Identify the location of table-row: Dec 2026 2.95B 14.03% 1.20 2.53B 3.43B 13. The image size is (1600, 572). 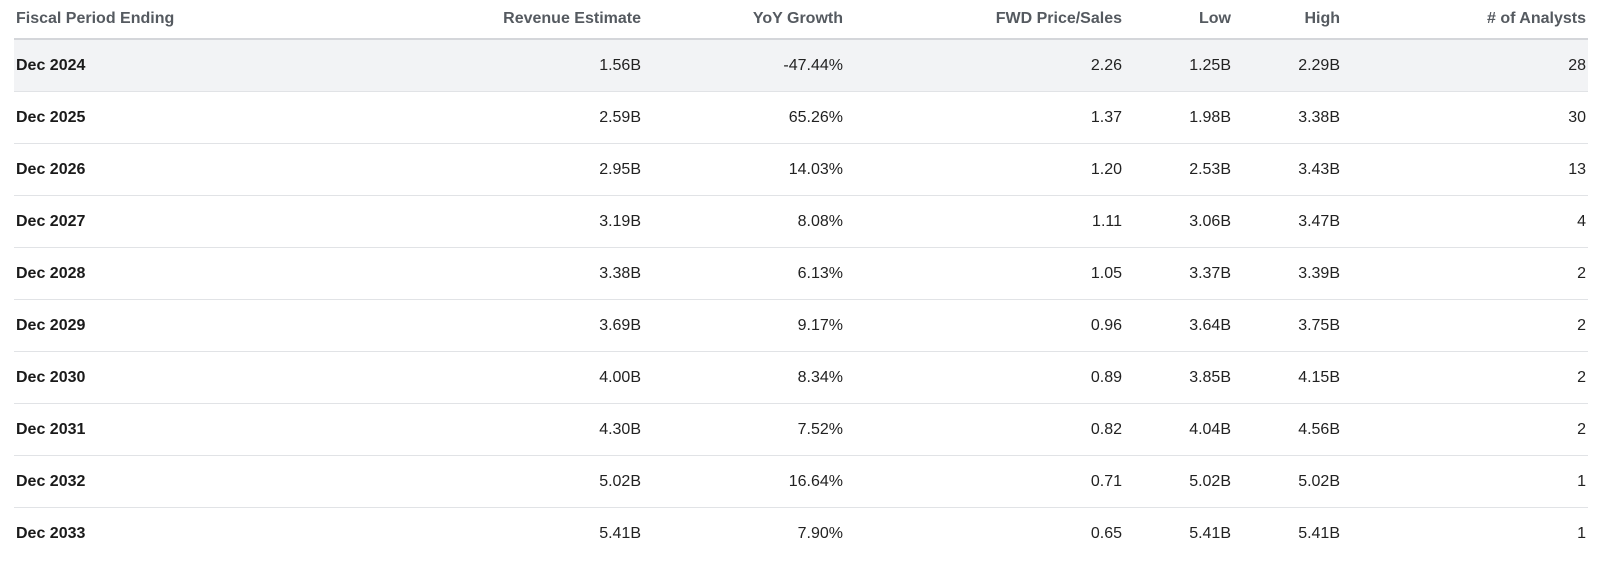
(801, 169).